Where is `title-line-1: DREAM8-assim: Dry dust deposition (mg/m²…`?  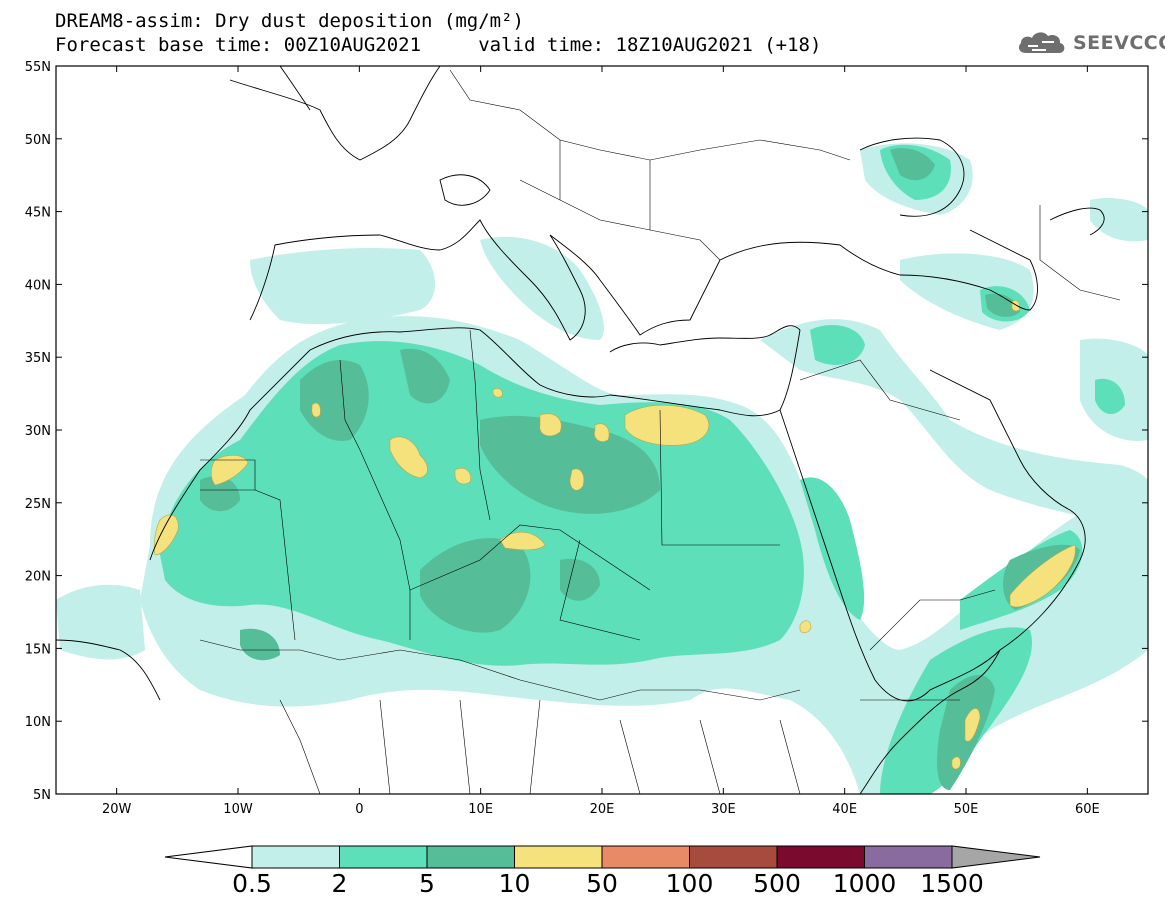
title-line-1: DREAM8-assim: Dry dust deposition (mg/m²… is located at coordinates (289, 21).